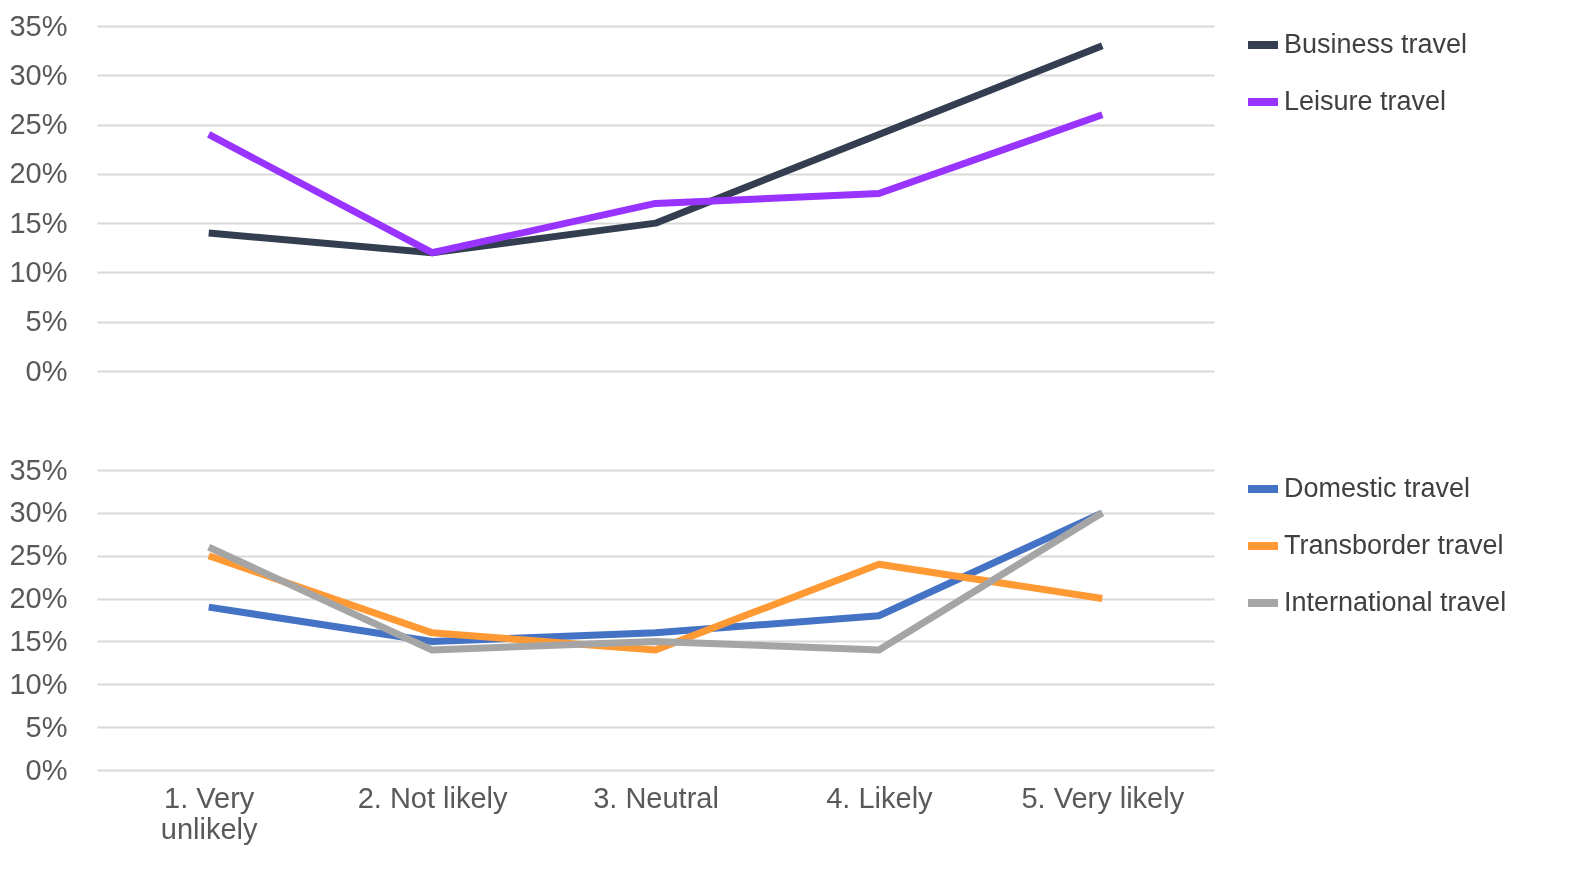 Image resolution: width=1587 pixels, height=882 pixels. What do you see at coordinates (1395, 602) in the screenshot?
I see `legend-label: International travel` at bounding box center [1395, 602].